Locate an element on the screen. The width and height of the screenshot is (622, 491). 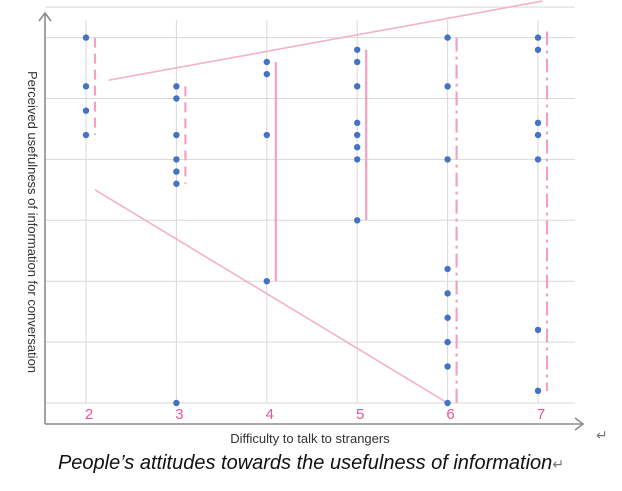
x-tick-label: 6 is located at coordinates (450, 414).